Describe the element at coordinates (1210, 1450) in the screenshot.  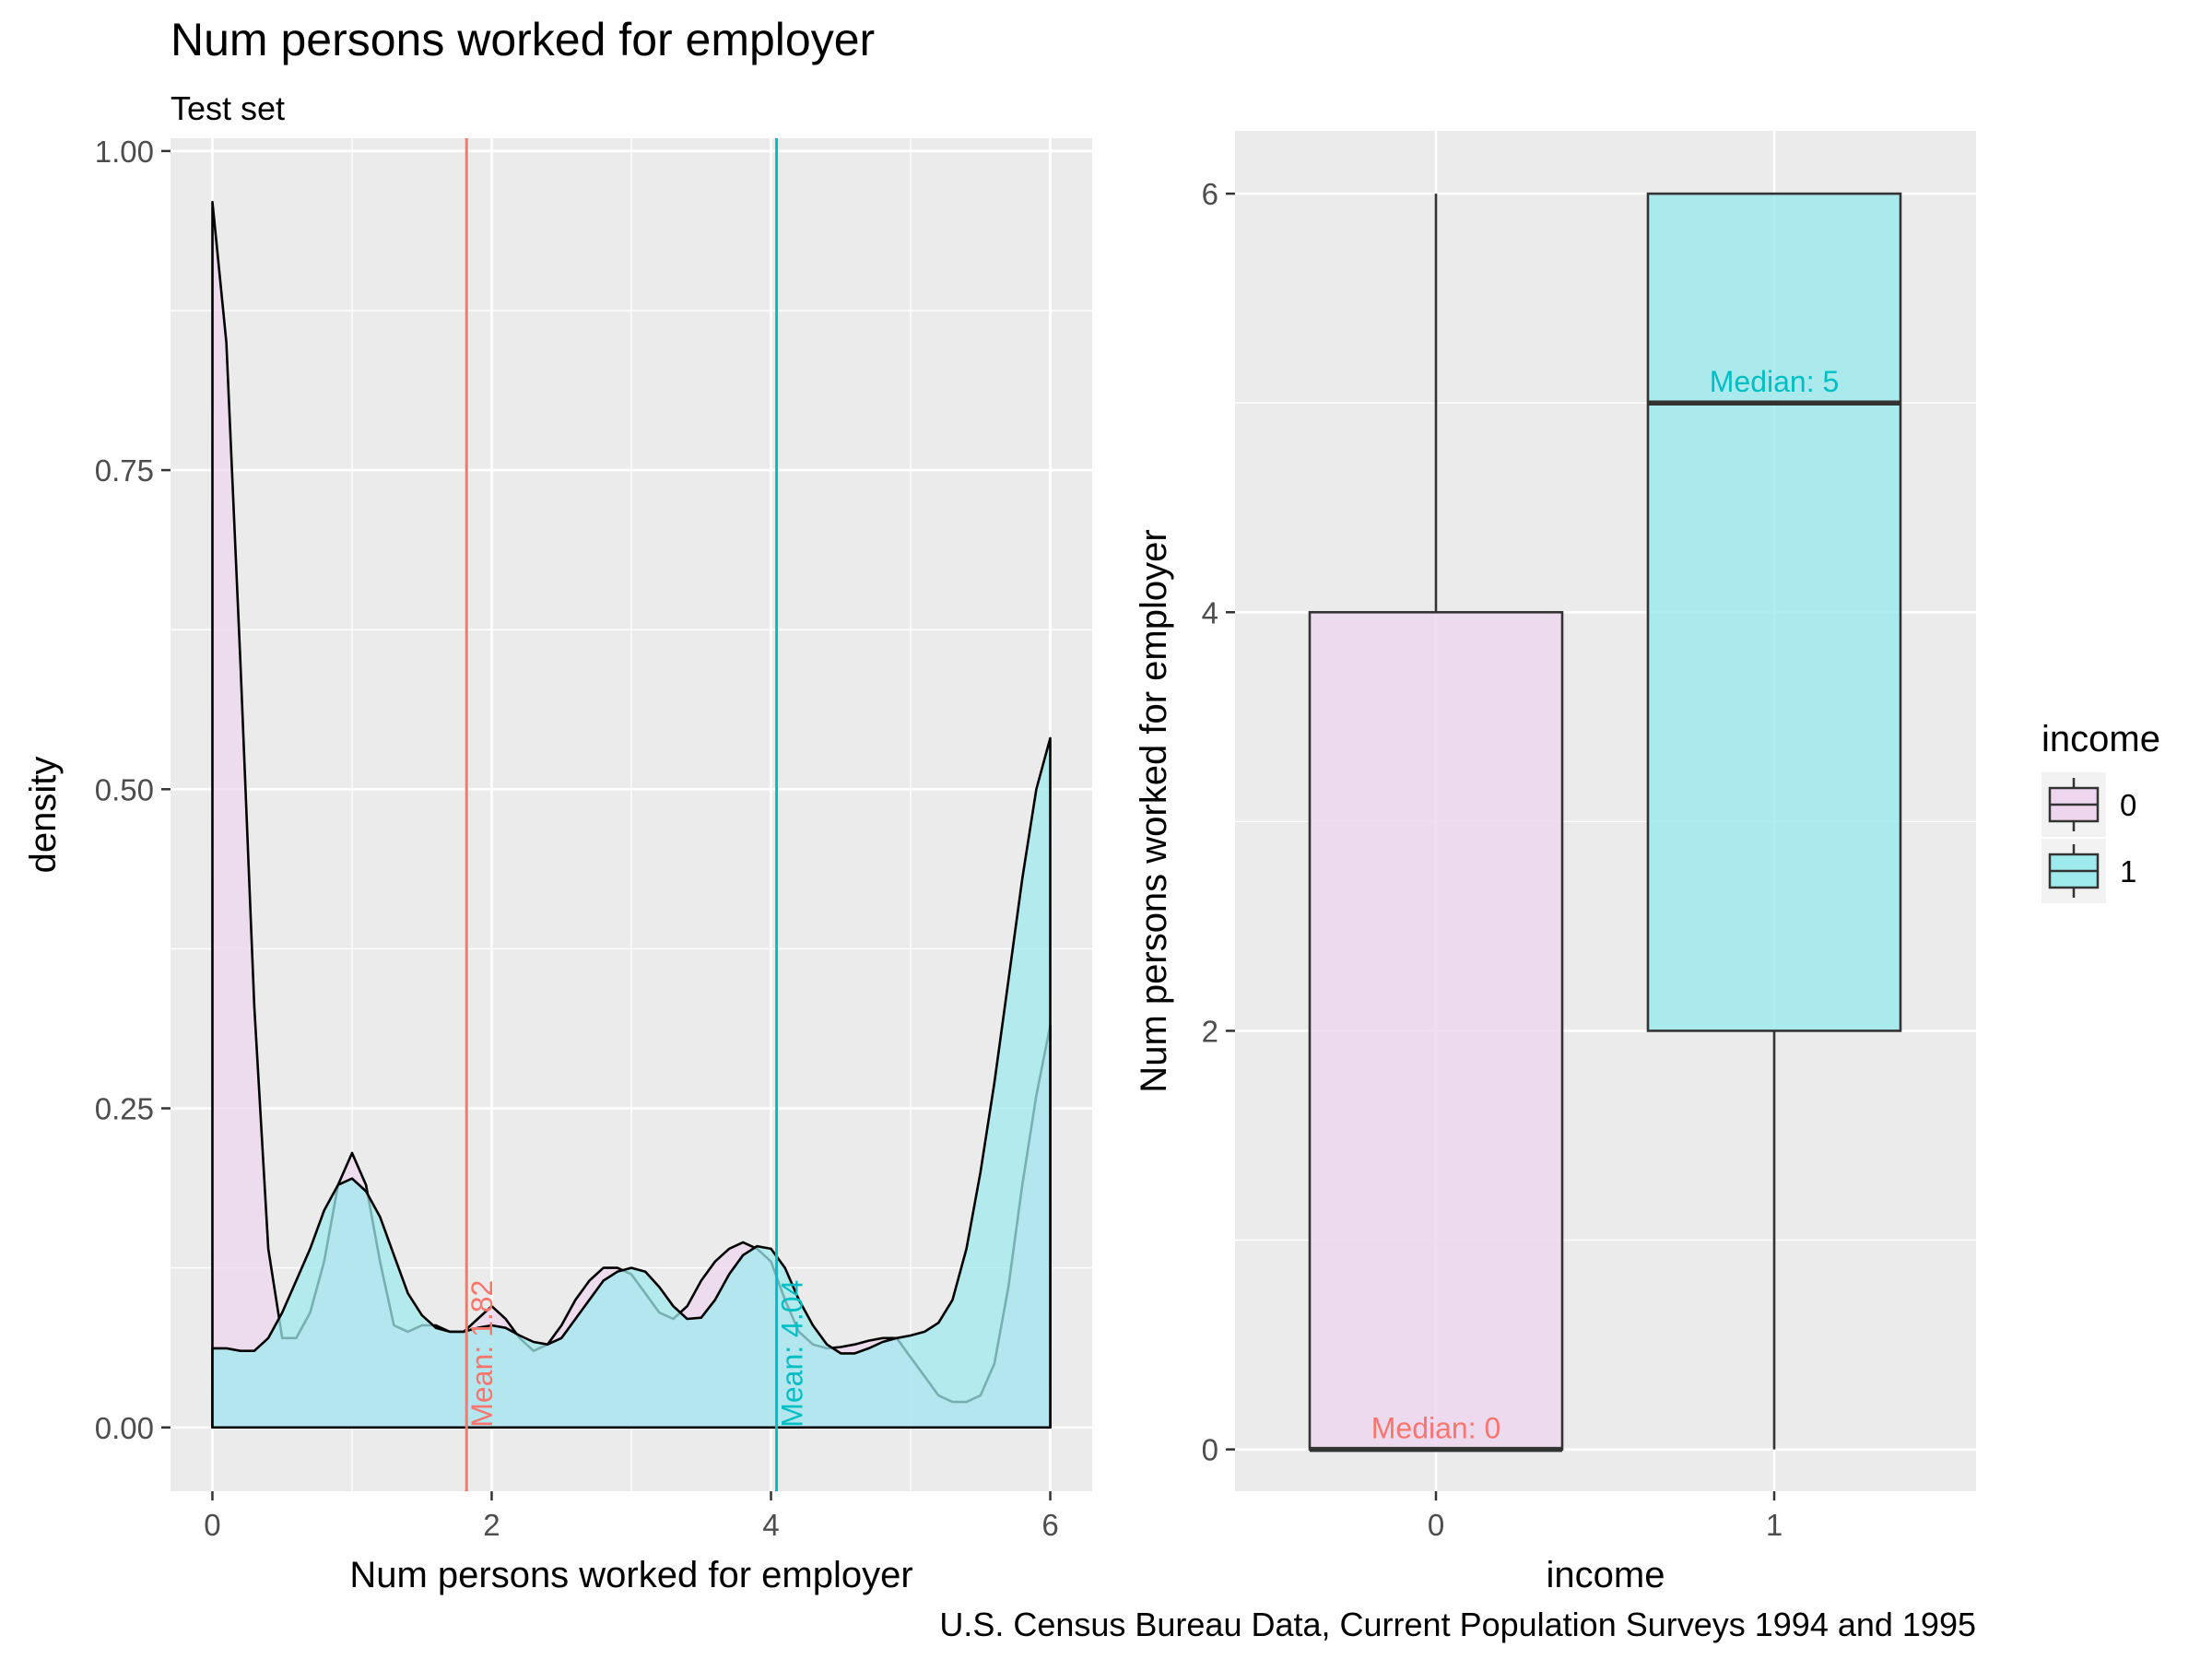
I see `box-y-tick-label: 0` at that location.